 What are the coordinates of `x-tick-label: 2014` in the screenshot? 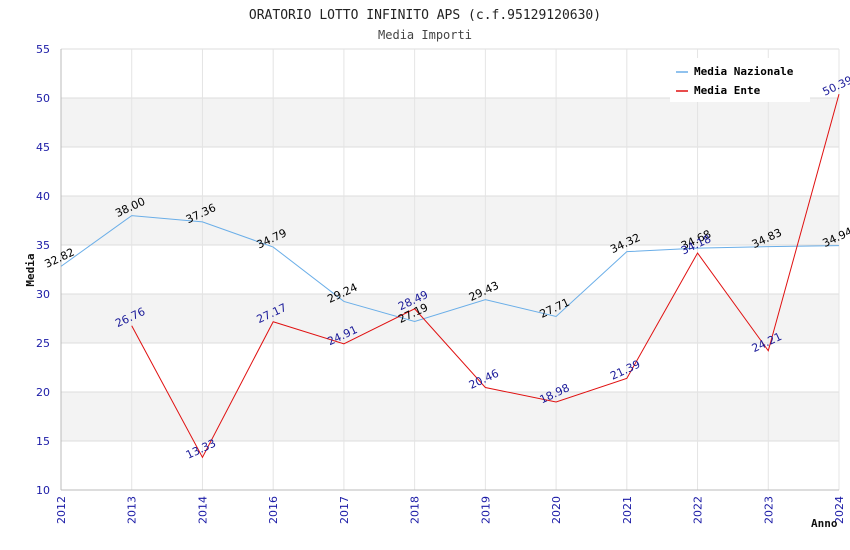 It's located at (202, 510).